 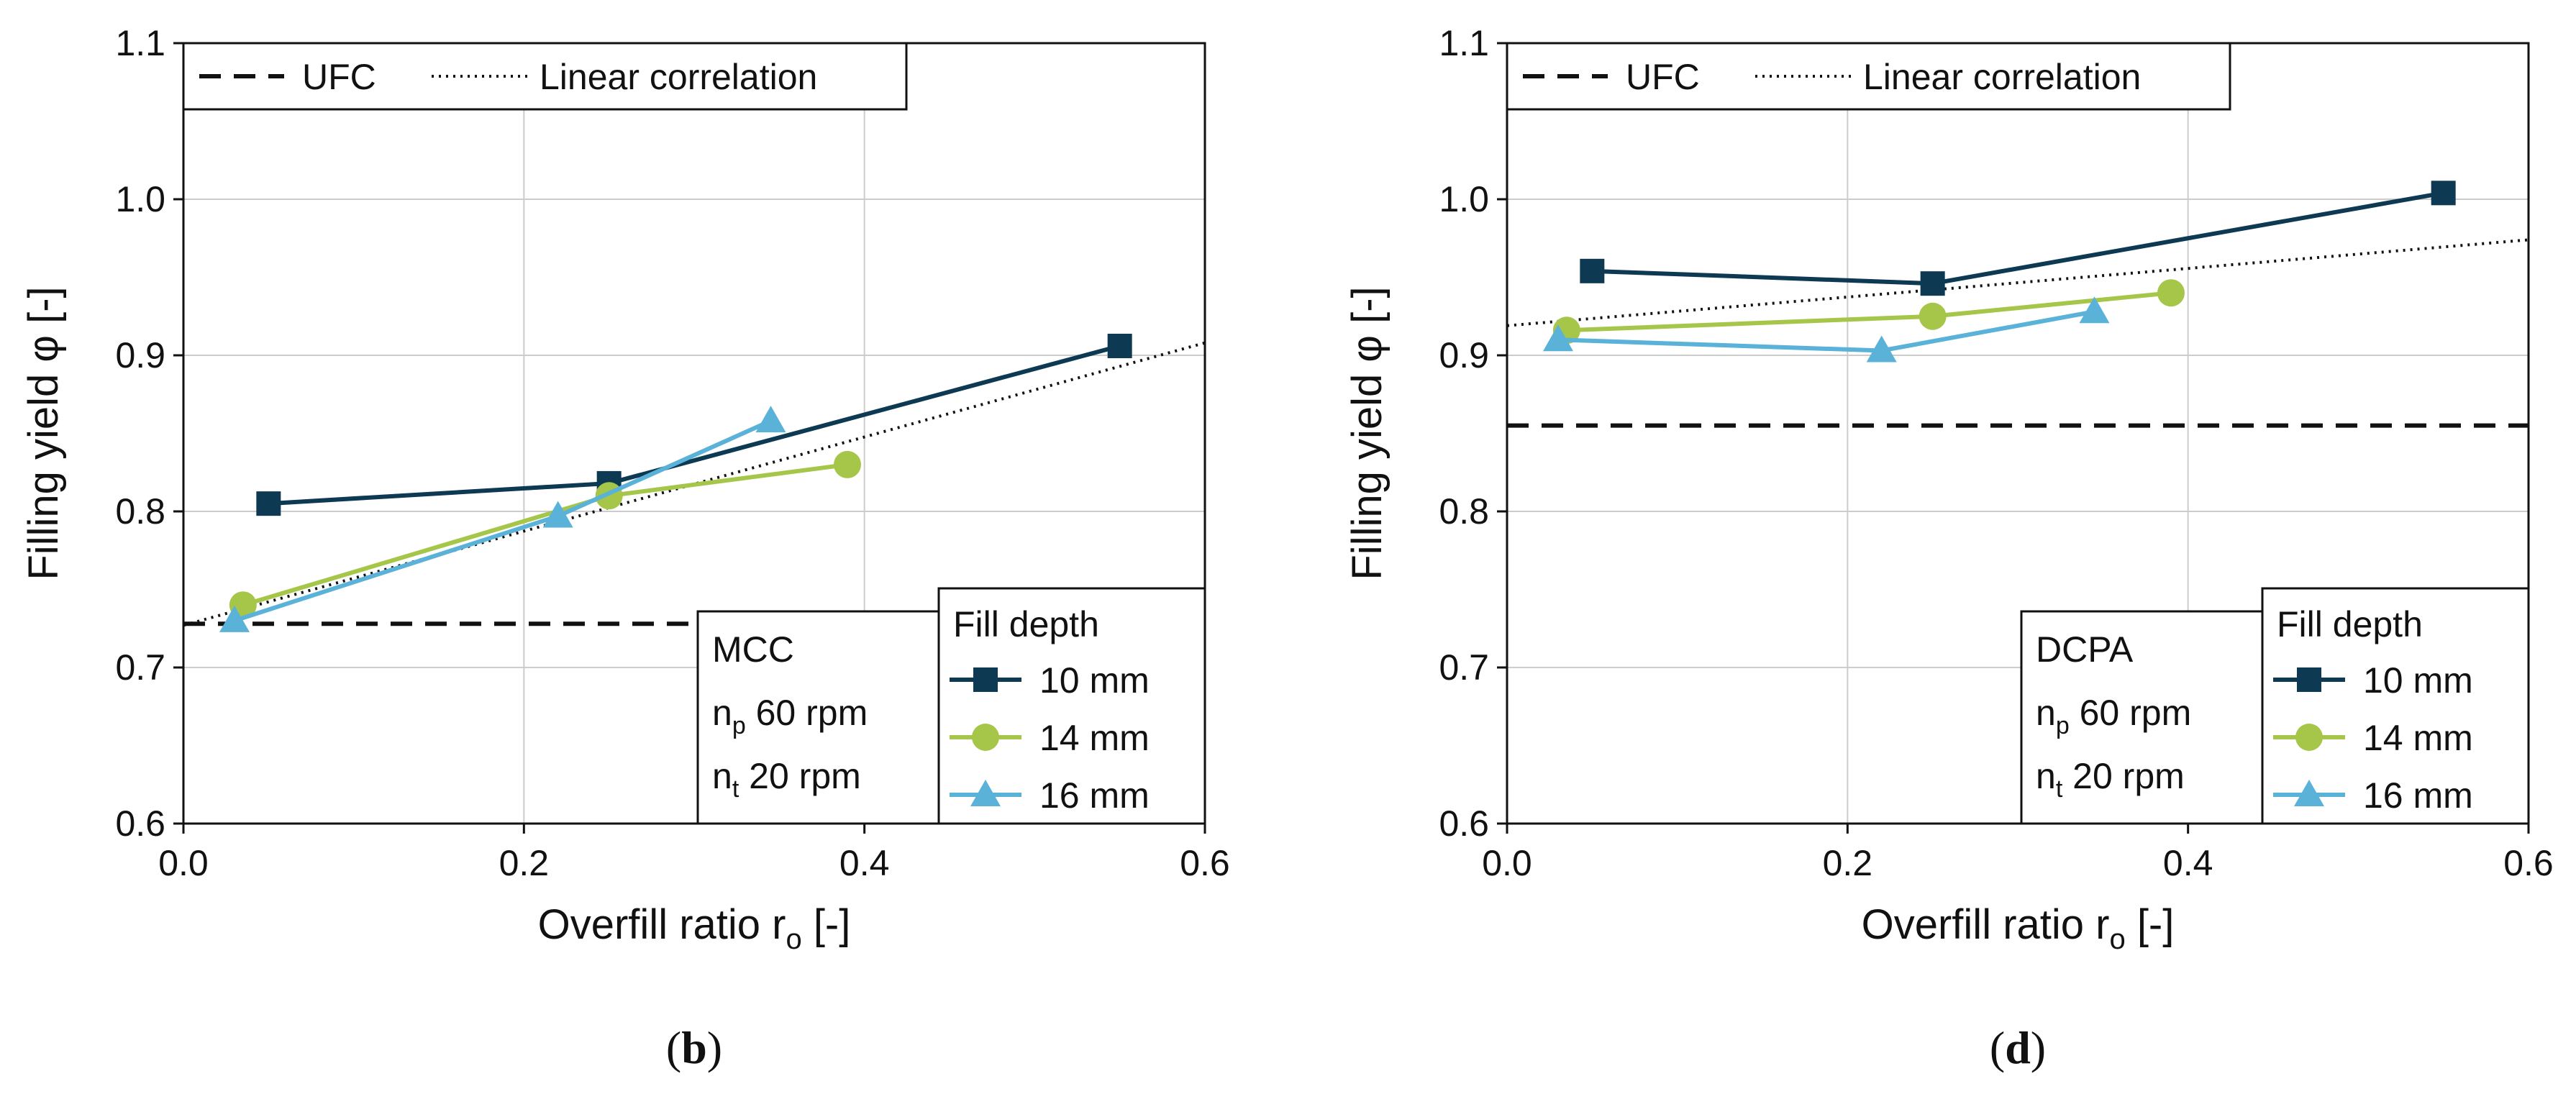 I want to click on material-label: DCPA, so click(x=2085, y=649).